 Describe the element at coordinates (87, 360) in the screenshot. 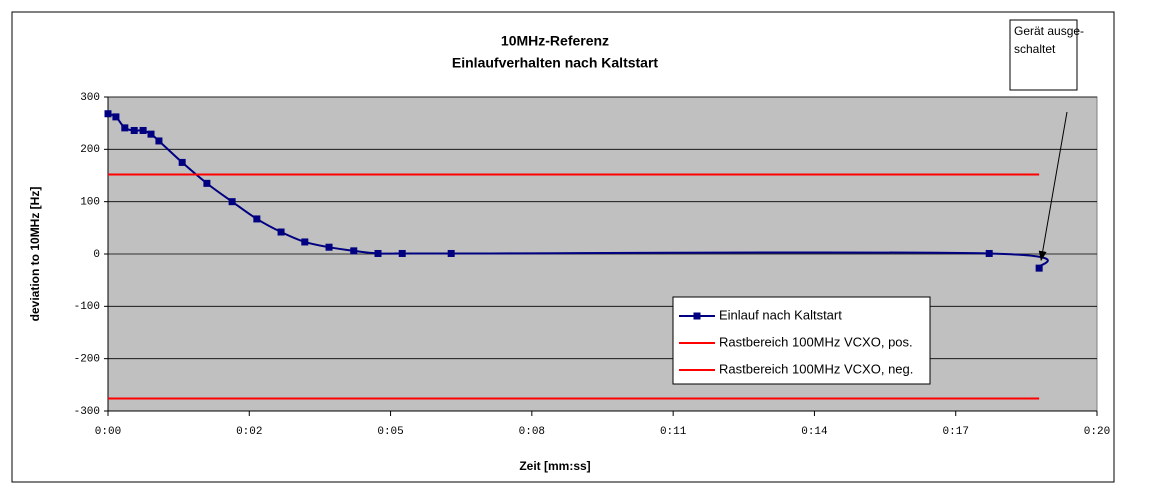

I see `y-tick-label: -200` at that location.